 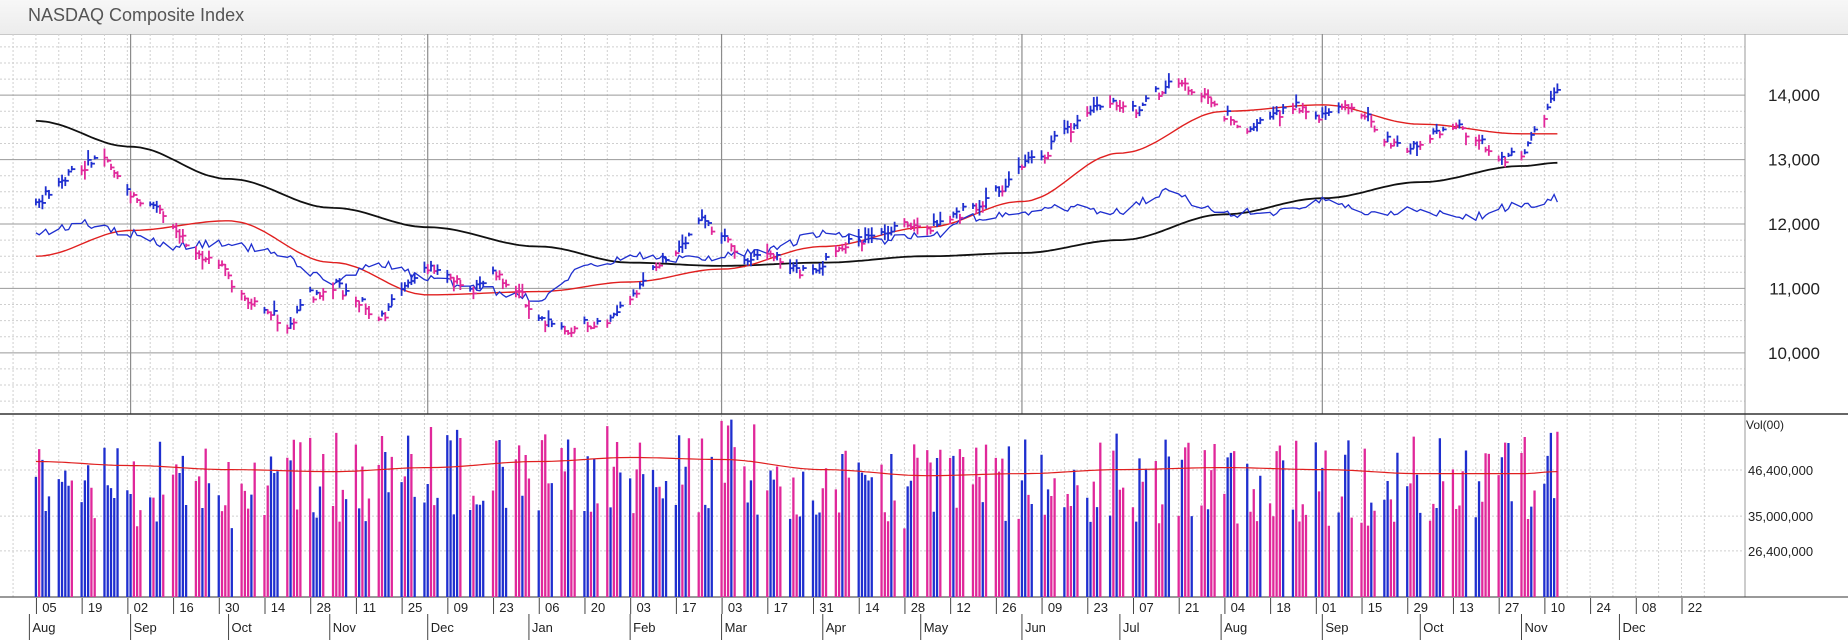 I want to click on volume-axis-label: 35,000,000, so click(x=1780, y=516).